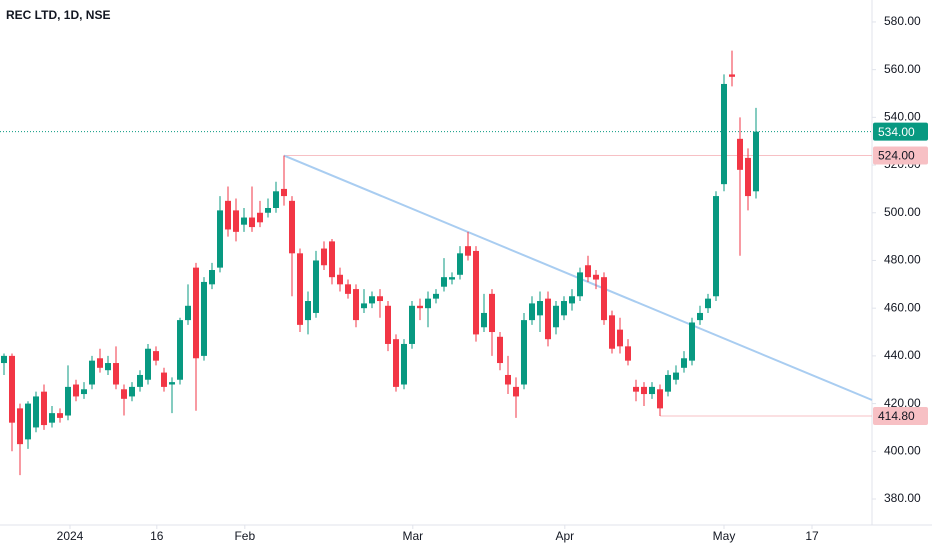  I want to click on y-tick-label: 500.00, so click(902, 212).